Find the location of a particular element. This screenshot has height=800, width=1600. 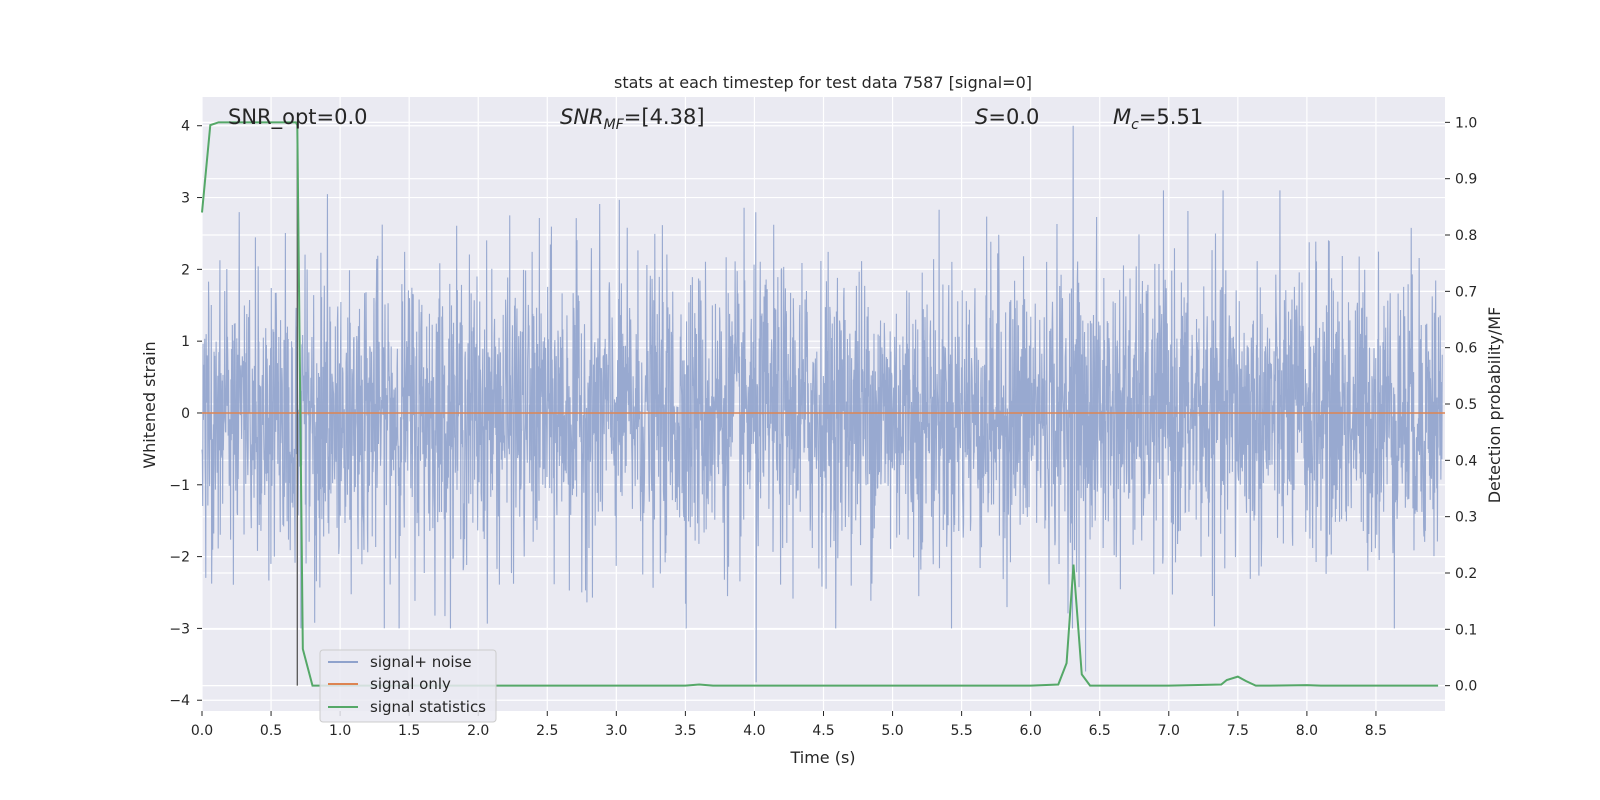

annotation-mc: Mc=5.51 is located at coordinates (1158, 119).